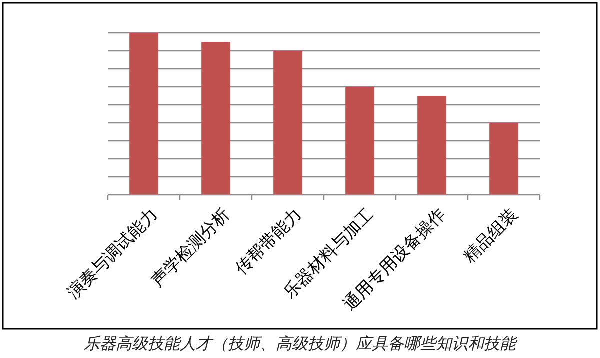 This screenshot has width=600, height=358. What do you see at coordinates (301, 344) in the screenshot?
I see `text: 乐器高级技能人才（技师、高级技师）应具备哪些知识和技能` at bounding box center [301, 344].